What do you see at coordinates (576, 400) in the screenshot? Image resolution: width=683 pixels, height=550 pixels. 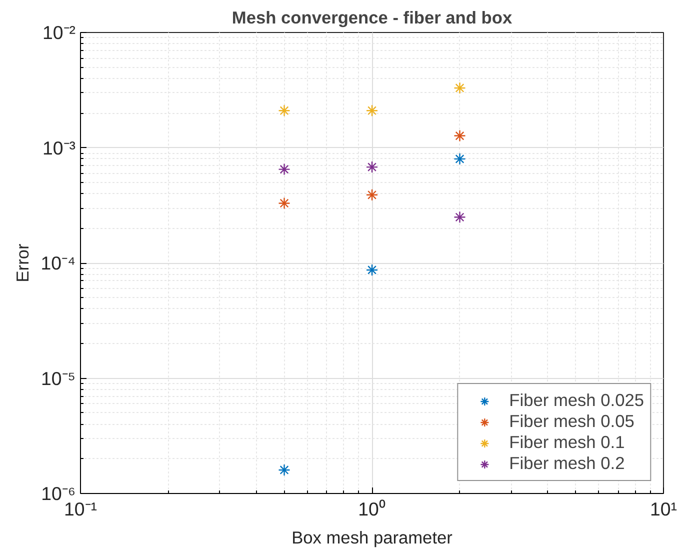 I see `legend-label: Fiber mesh 0.025` at bounding box center [576, 400].